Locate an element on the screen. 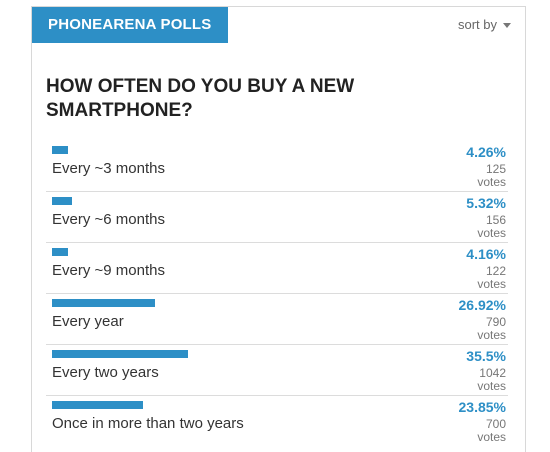 Image resolution: width=550 pixels, height=452 pixels. option-label: Every ~3 months is located at coordinates (108, 168).